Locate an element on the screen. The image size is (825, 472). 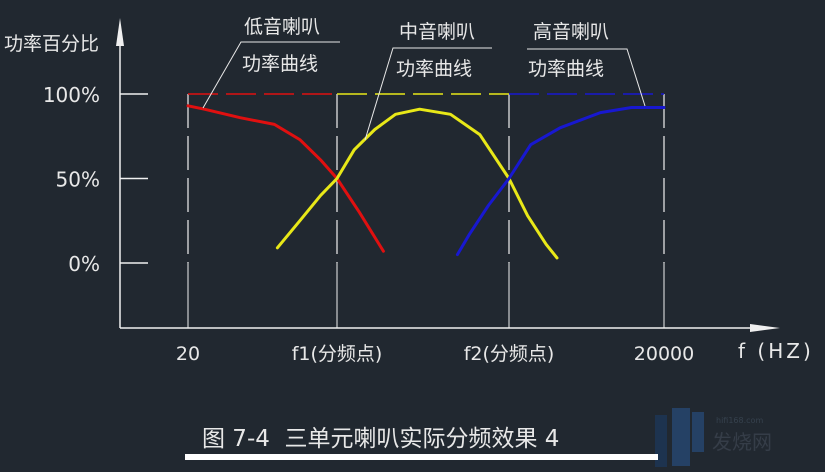
mid-label-line1: 中音喇叭 is located at coordinates (437, 32).